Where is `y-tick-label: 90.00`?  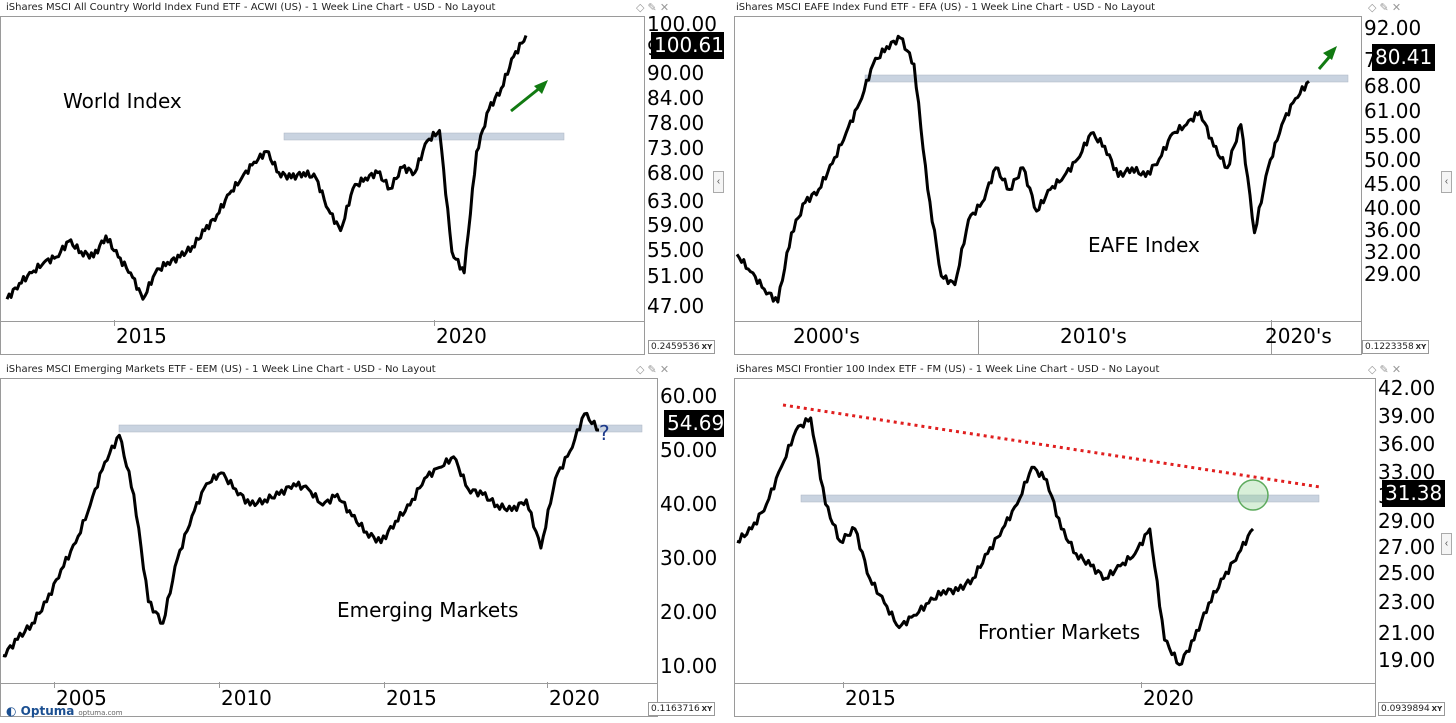
y-tick-label: 90.00 is located at coordinates (676, 73).